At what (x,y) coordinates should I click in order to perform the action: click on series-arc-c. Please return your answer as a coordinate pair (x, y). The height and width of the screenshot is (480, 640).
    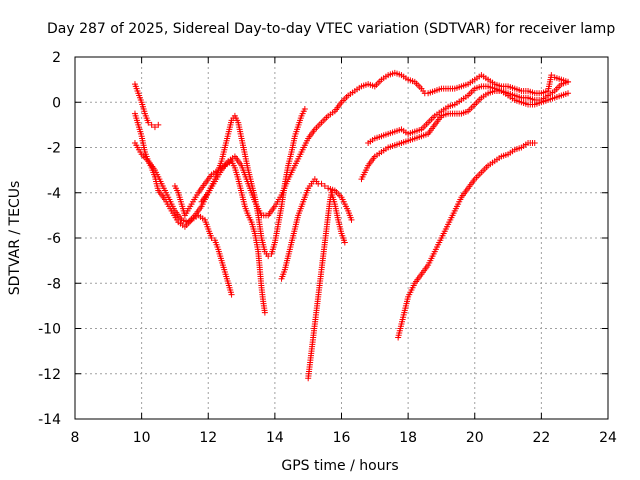
    Looking at the image, I should click on (219, 183).